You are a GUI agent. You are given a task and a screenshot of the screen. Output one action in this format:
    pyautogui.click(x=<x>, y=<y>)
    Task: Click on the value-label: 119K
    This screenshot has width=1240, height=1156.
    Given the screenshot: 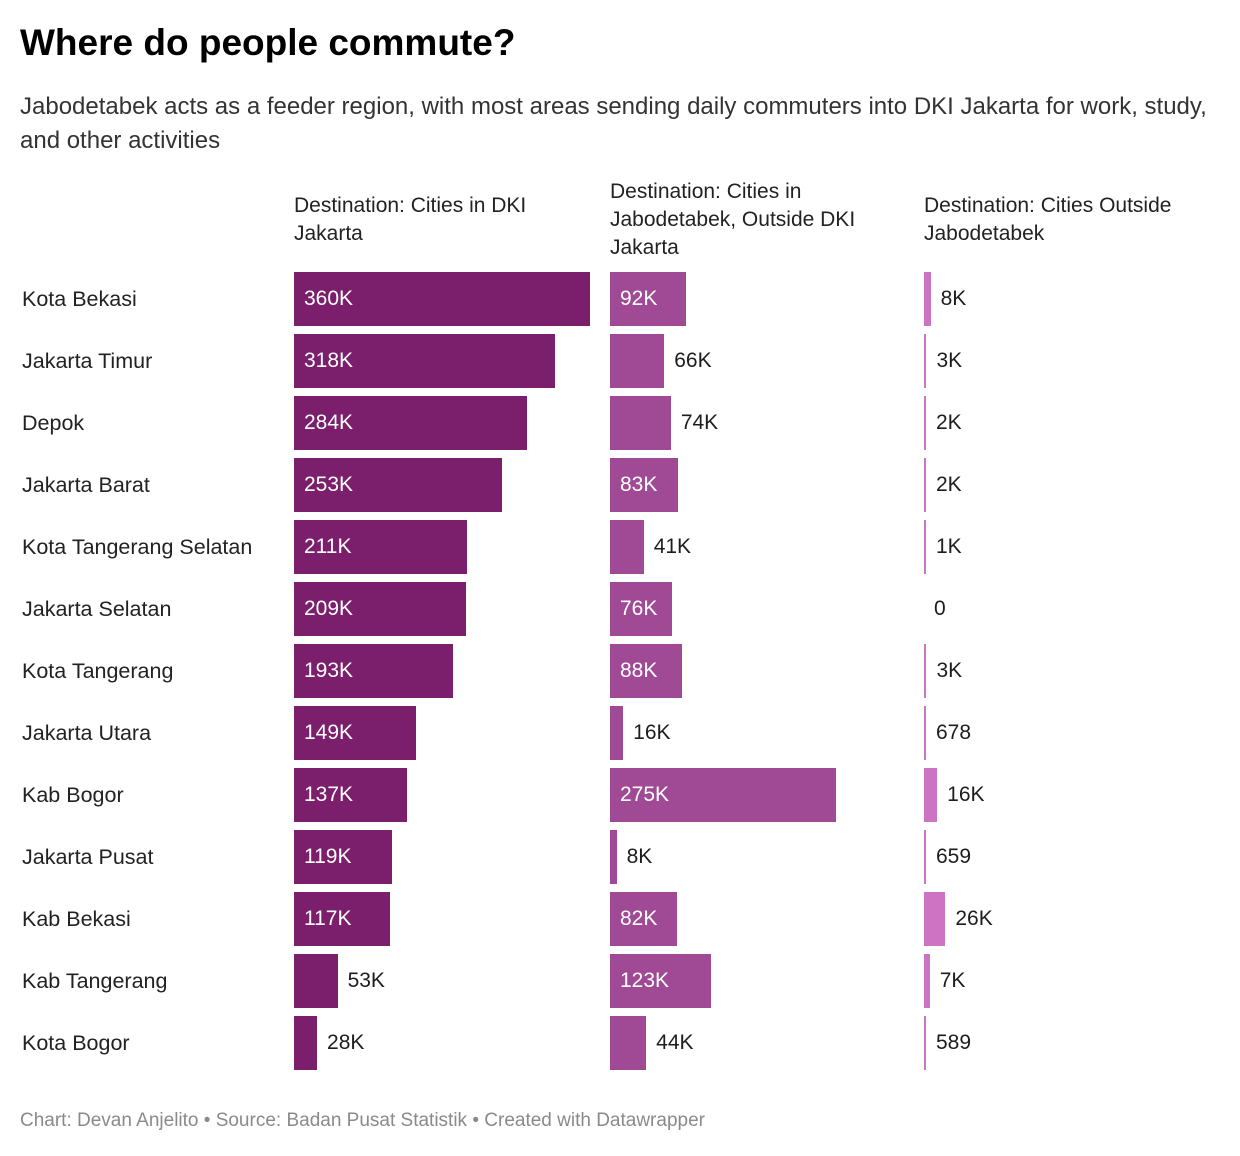 What is the action you would take?
    pyautogui.click(x=328, y=856)
    